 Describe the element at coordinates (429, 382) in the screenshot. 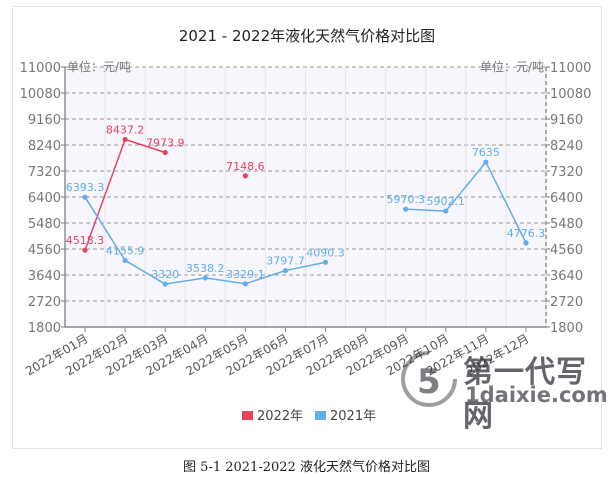

I see `svg-text: 5` at that location.